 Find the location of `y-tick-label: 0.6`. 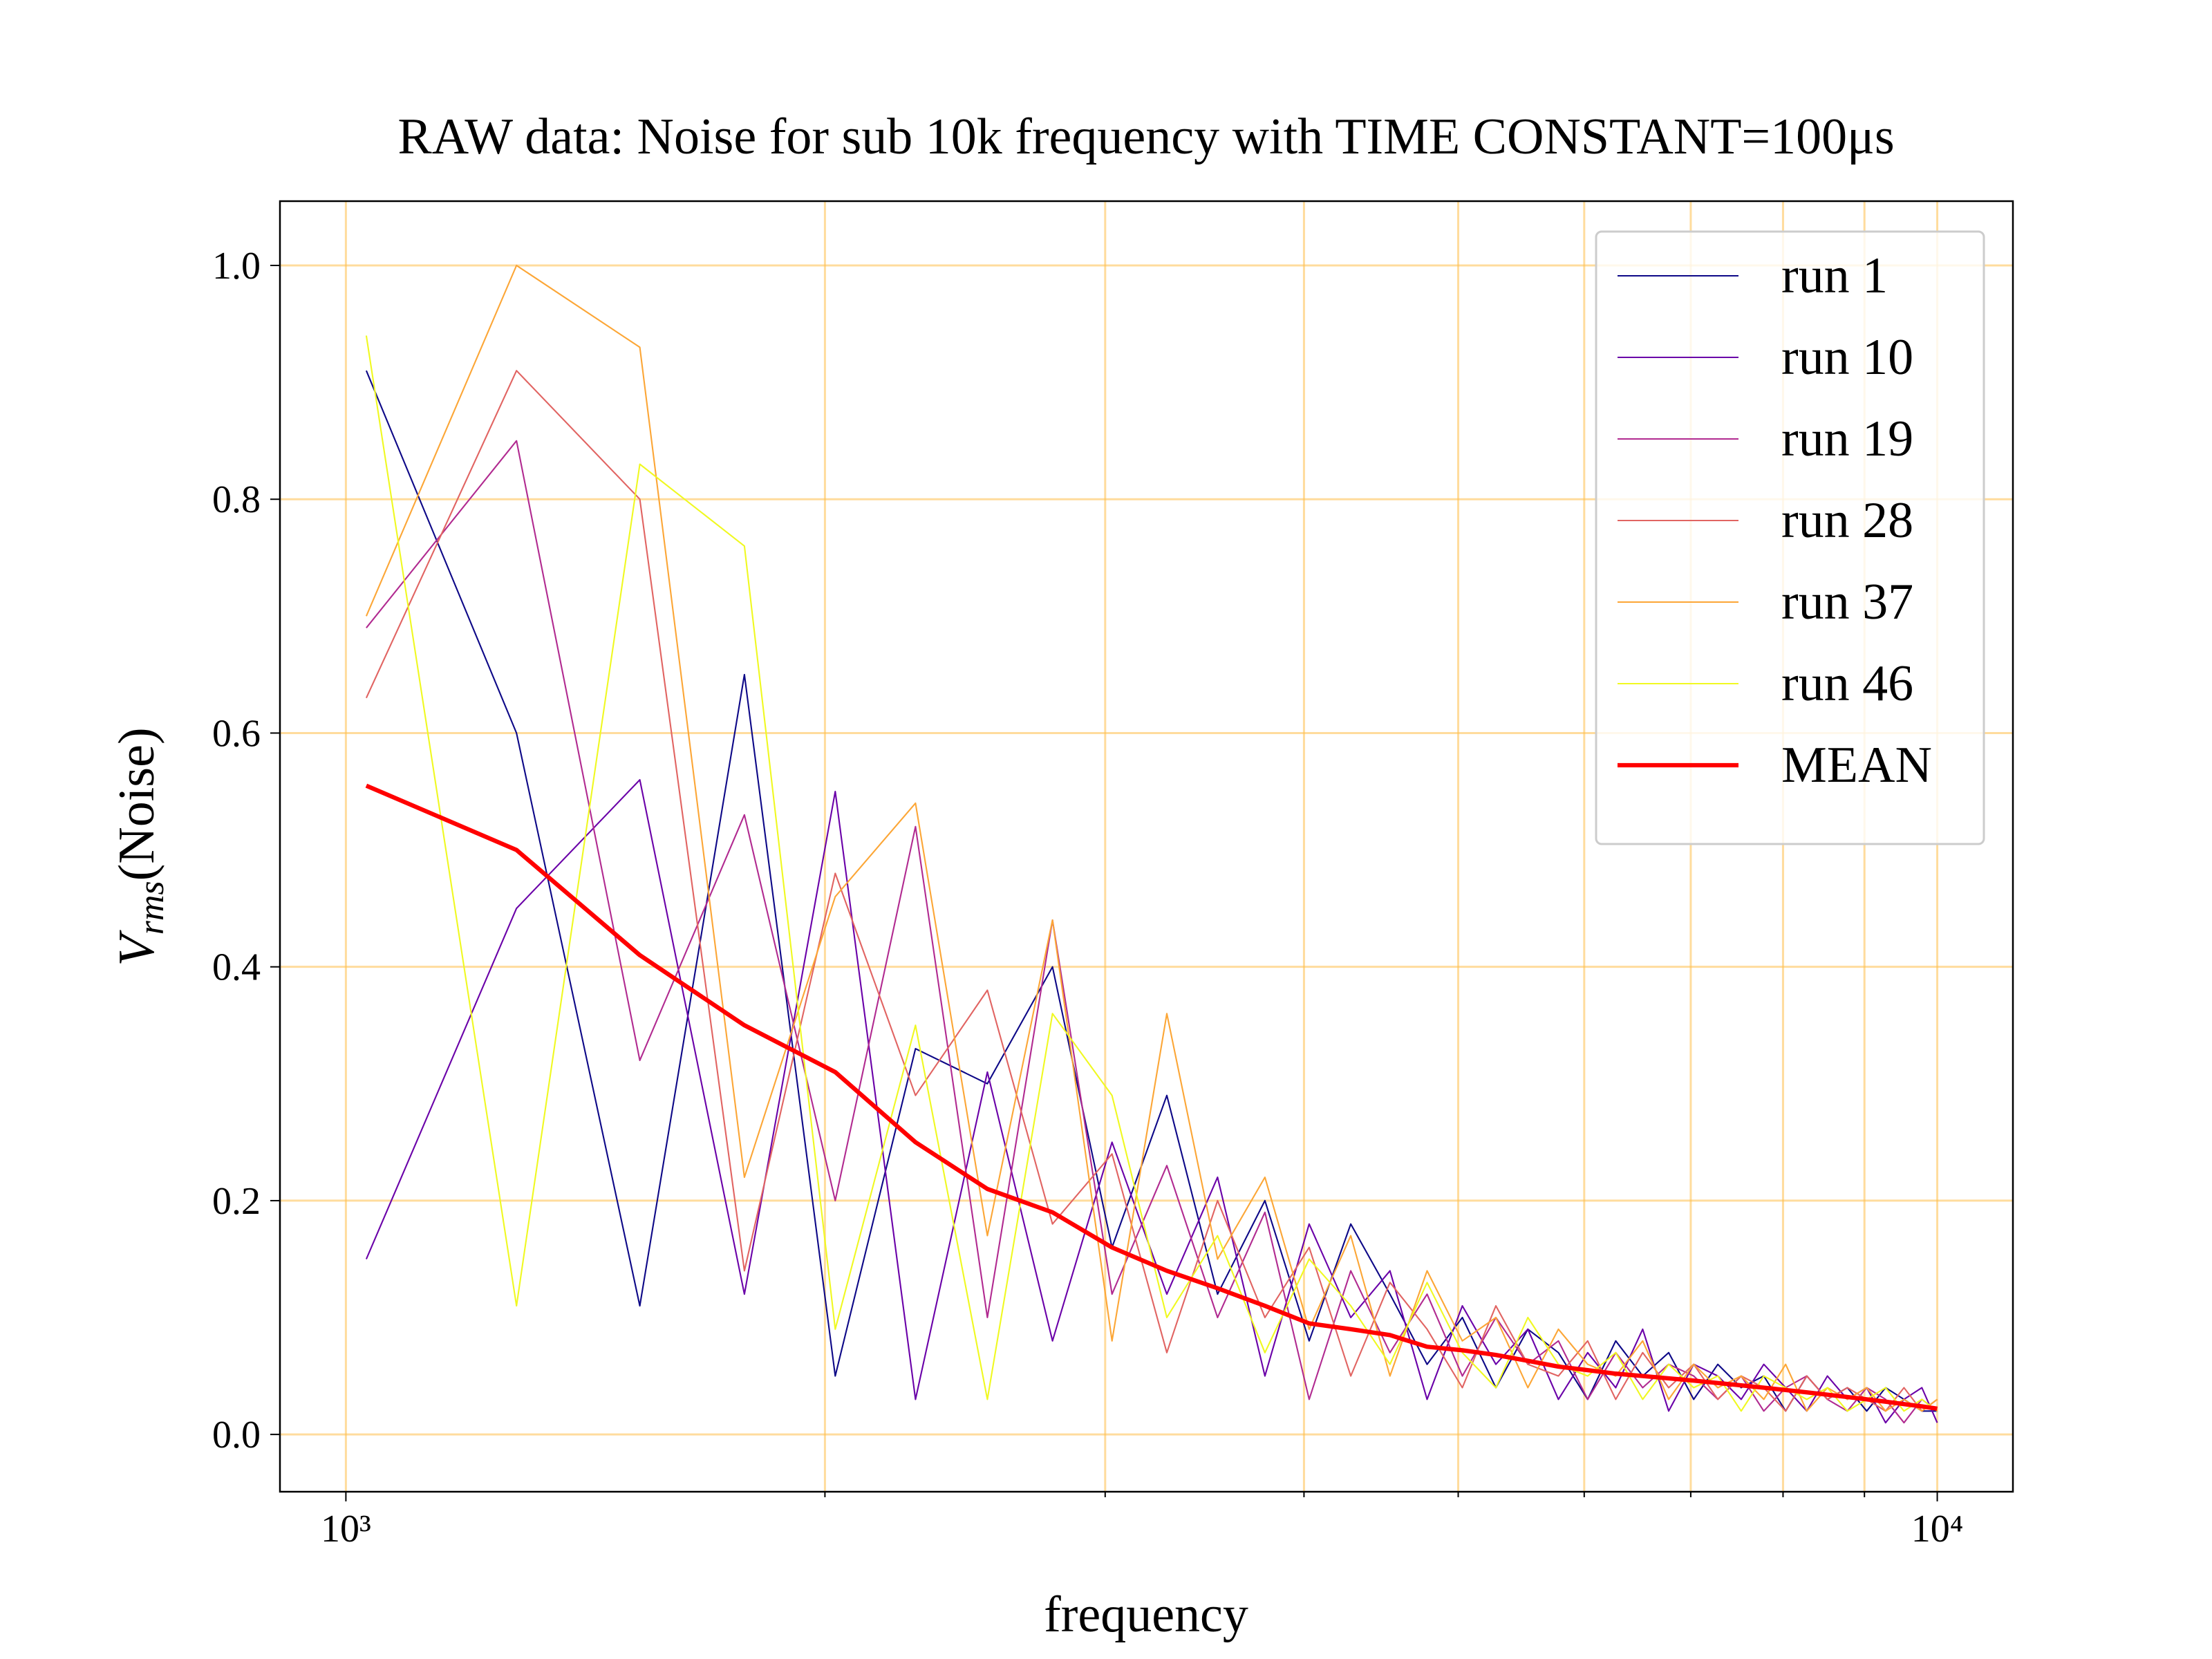

y-tick-label: 0.6 is located at coordinates (236, 733).